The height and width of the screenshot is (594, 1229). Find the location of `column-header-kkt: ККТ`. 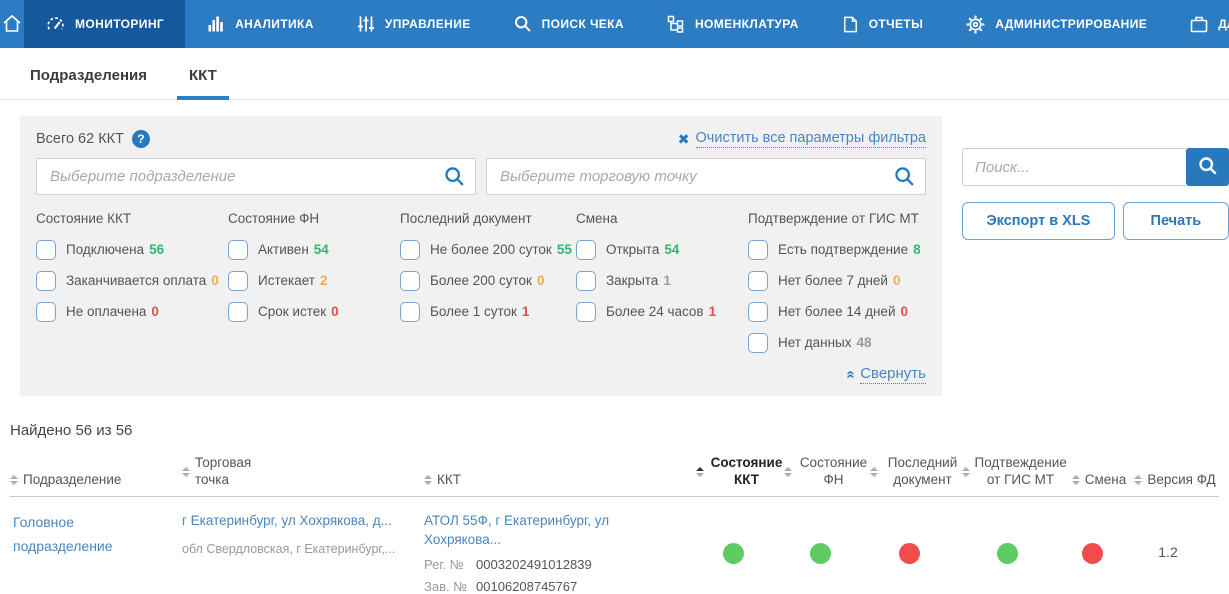

column-header-kkt: ККТ is located at coordinates (560, 480).